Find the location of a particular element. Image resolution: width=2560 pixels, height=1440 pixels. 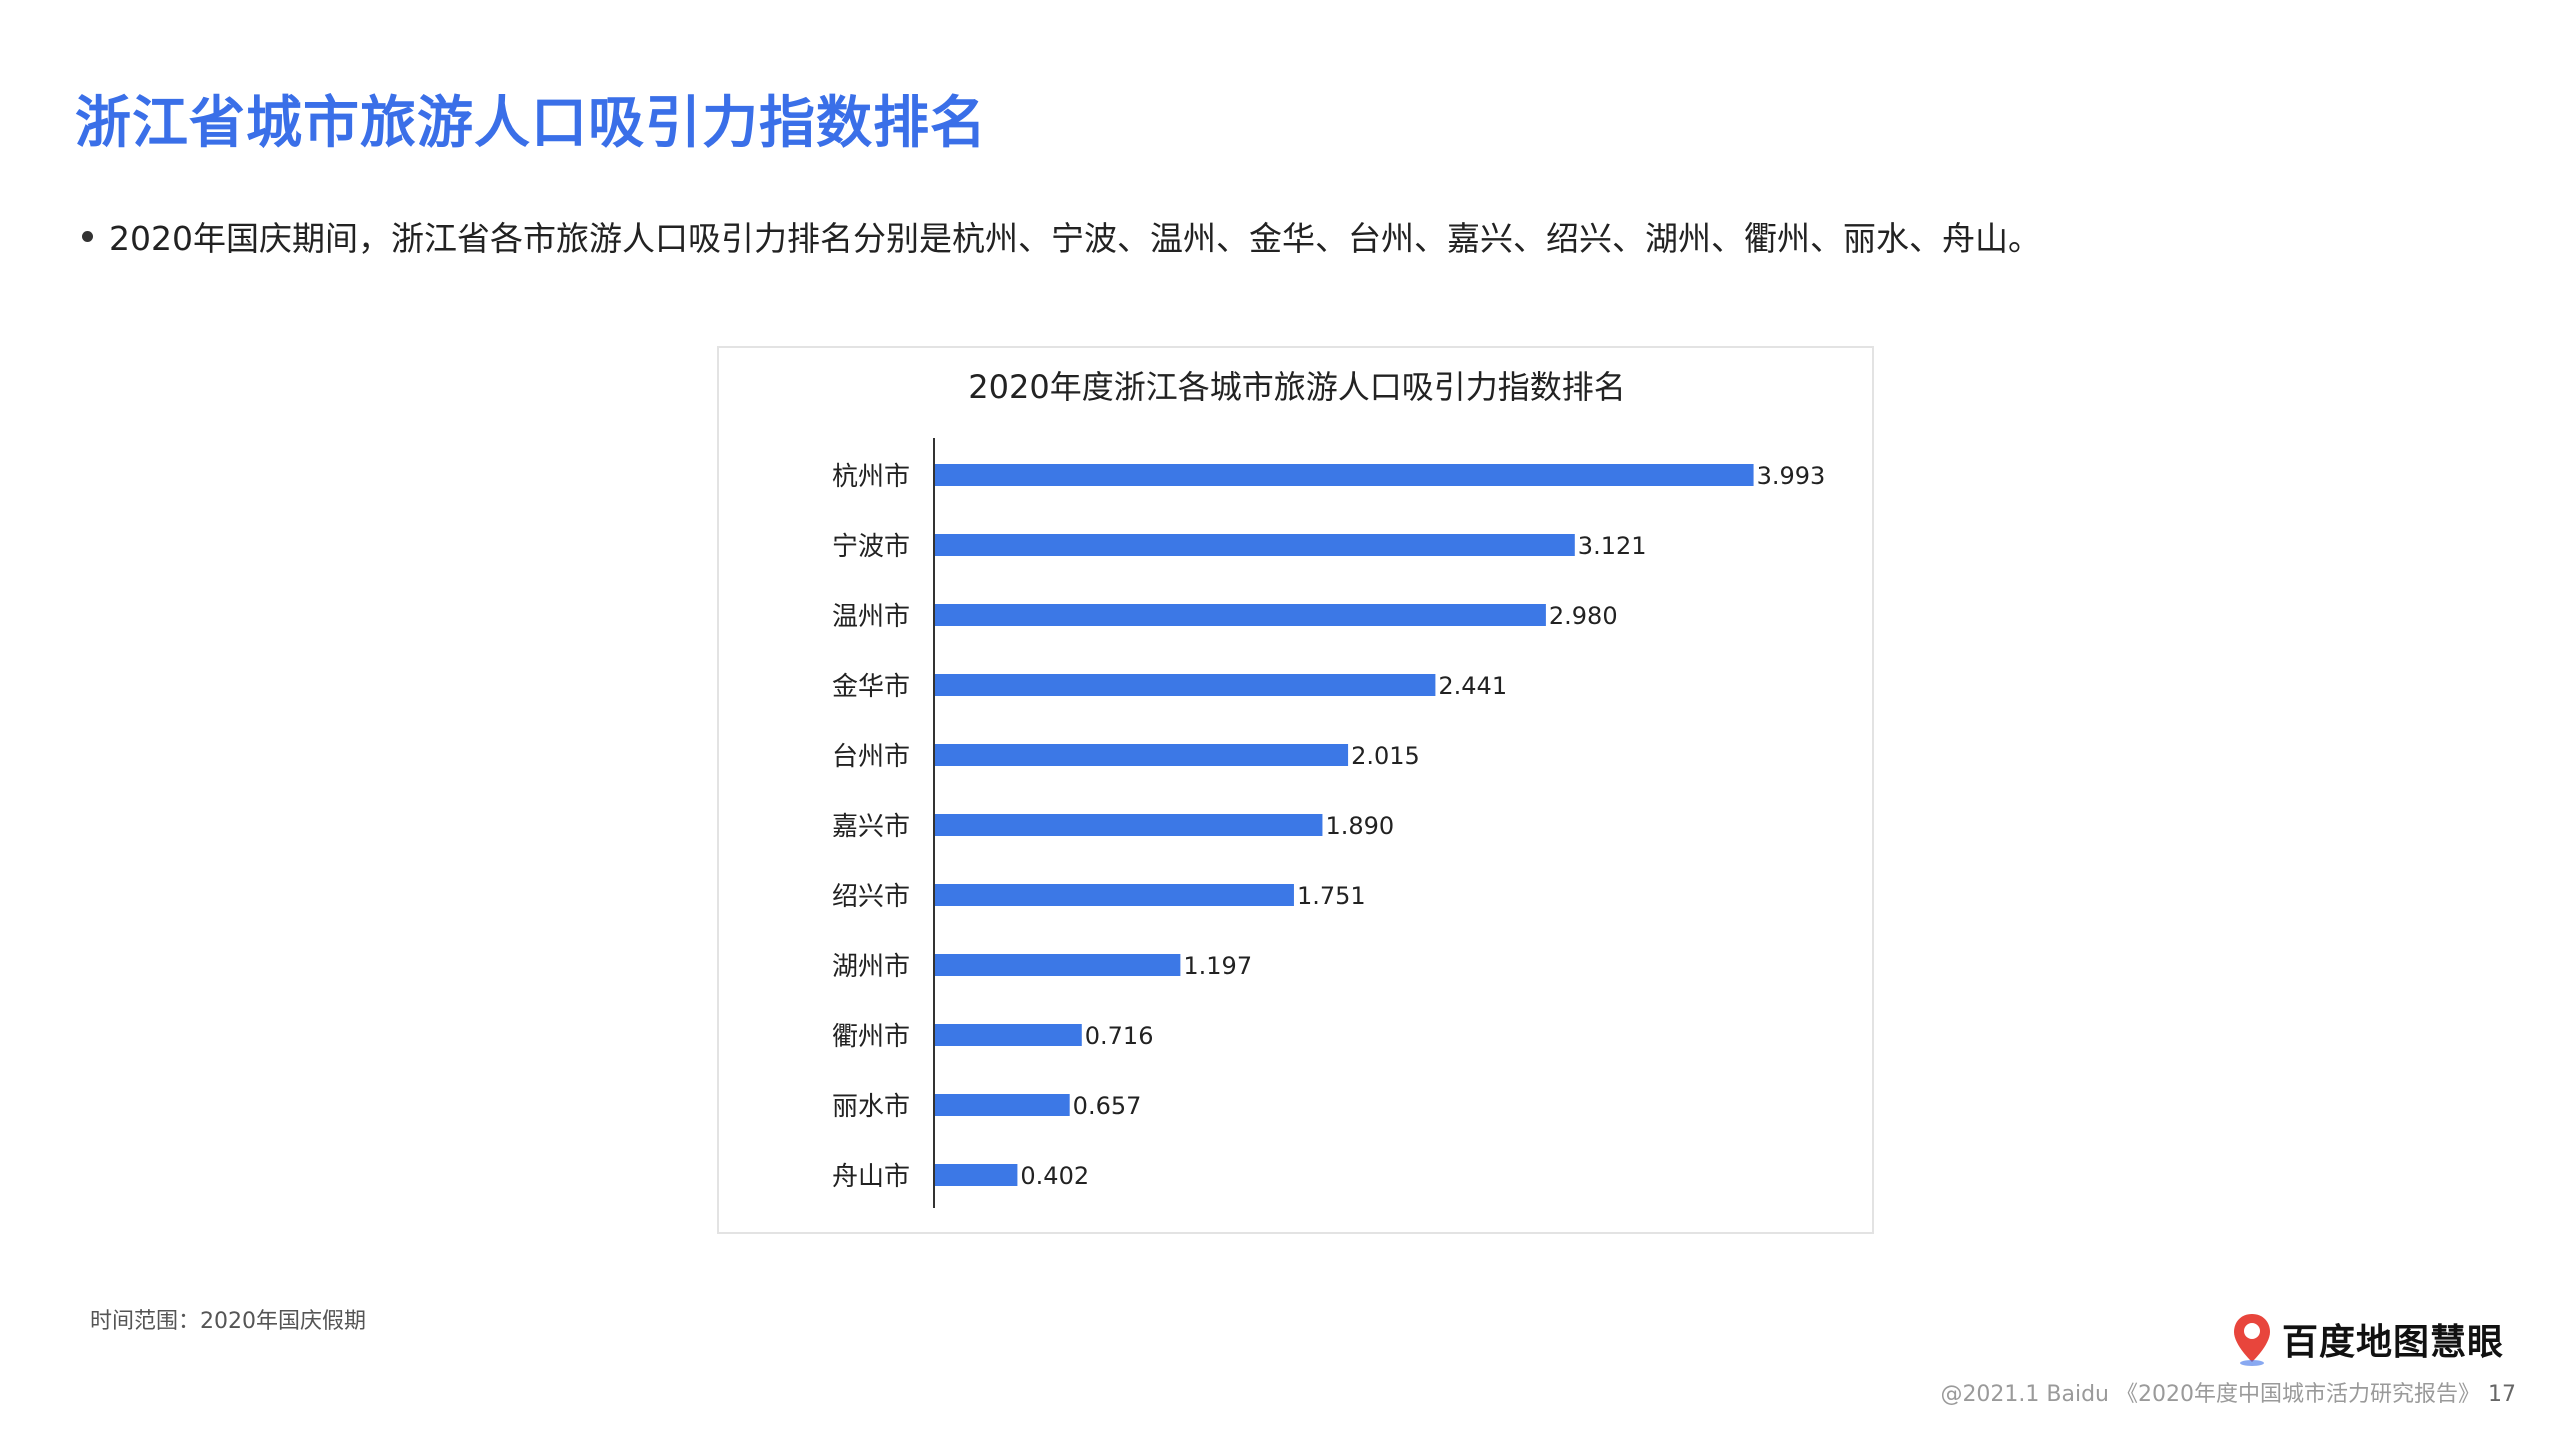

value-label: 0.402 is located at coordinates (1054, 1176).